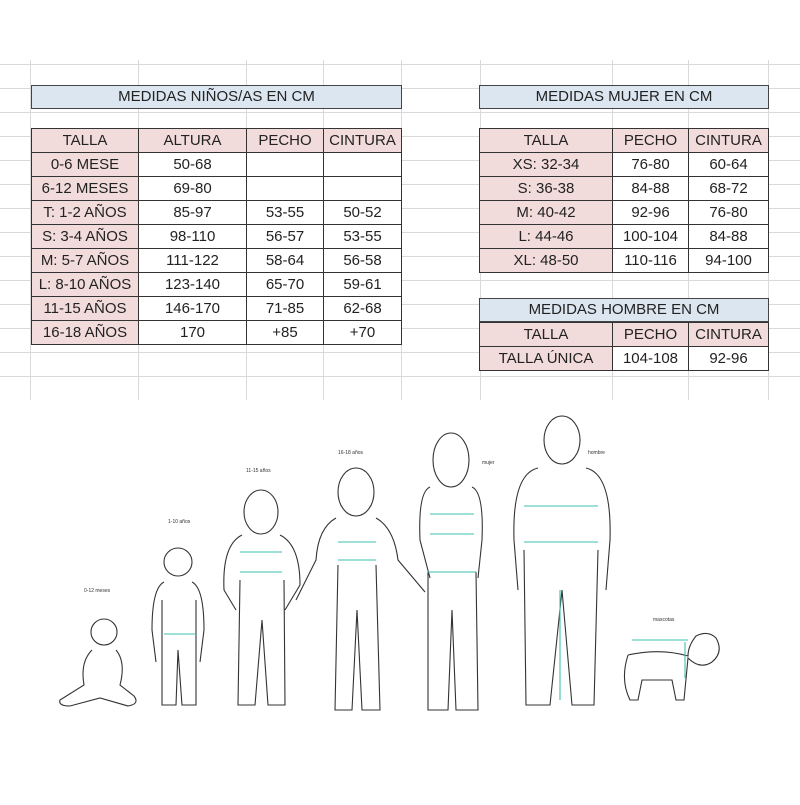 The height and width of the screenshot is (805, 800). I want to click on label-woman: mujer, so click(488, 463).